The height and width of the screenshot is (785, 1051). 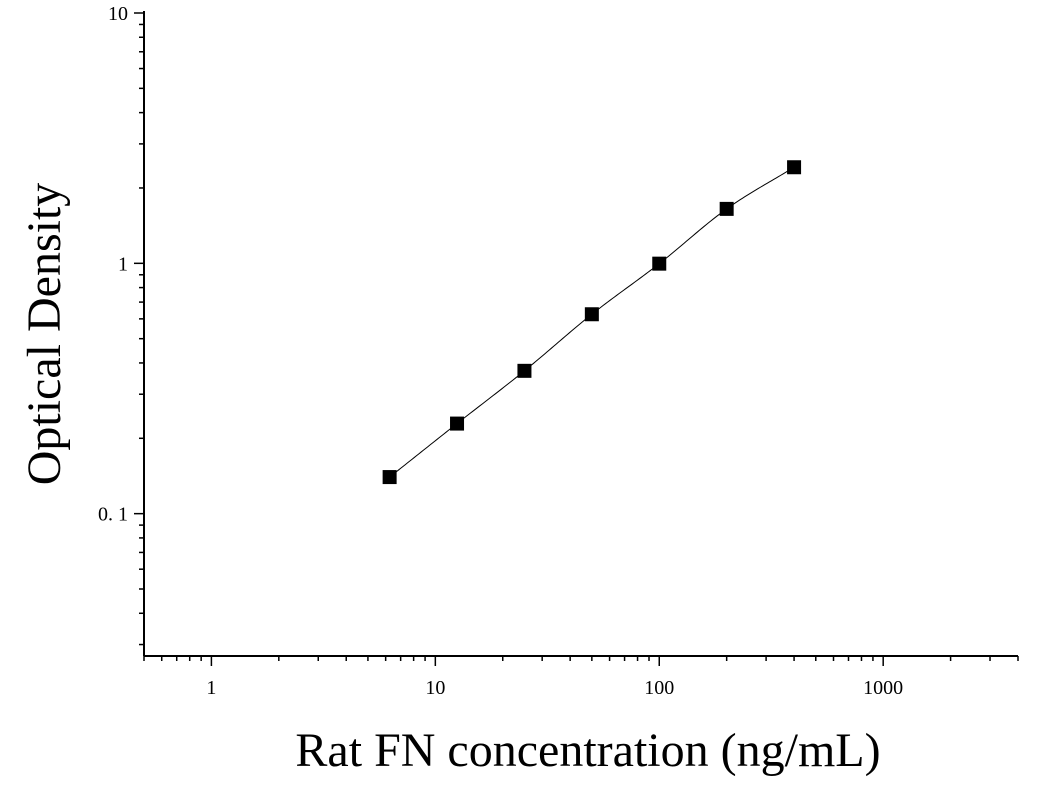 I want to click on x-tick-label: 100, so click(x=659, y=688).